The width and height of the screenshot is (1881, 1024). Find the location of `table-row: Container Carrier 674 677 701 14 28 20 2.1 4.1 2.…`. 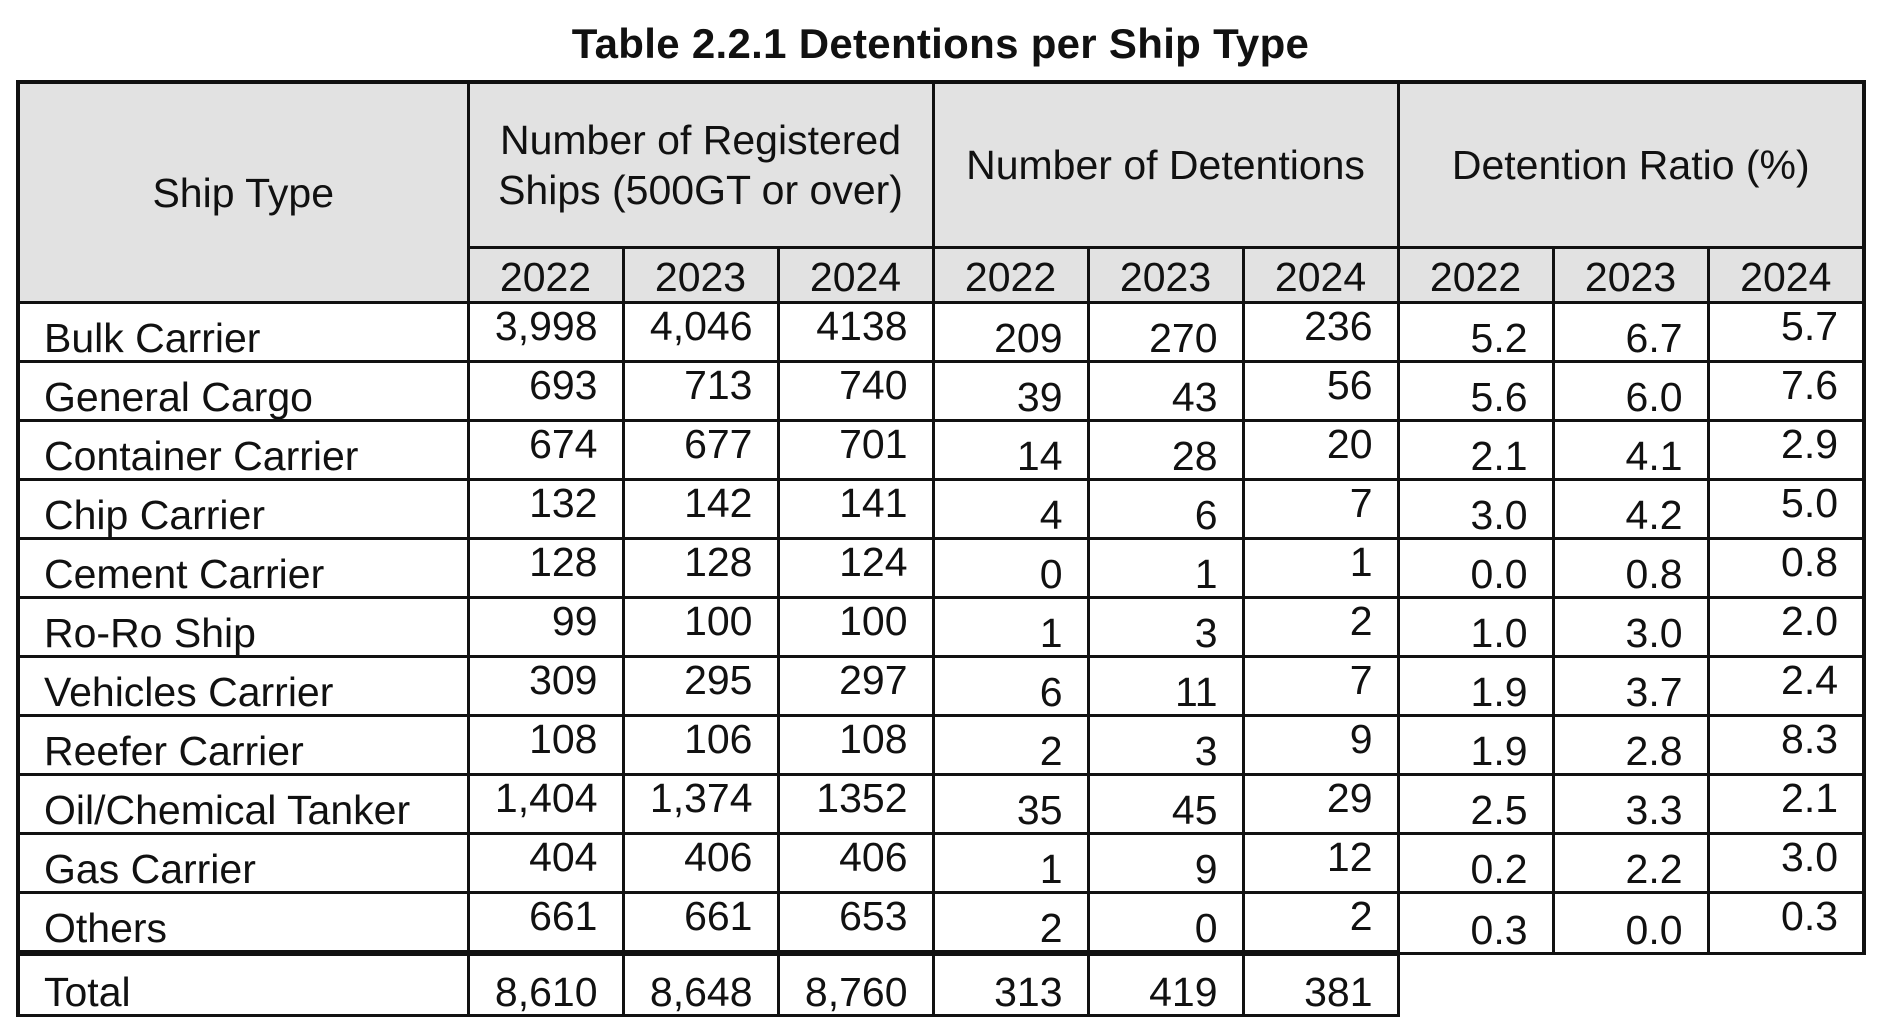

table-row: Container Carrier 674 677 701 14 28 20 2.1 4.1 2.… is located at coordinates (941, 450).